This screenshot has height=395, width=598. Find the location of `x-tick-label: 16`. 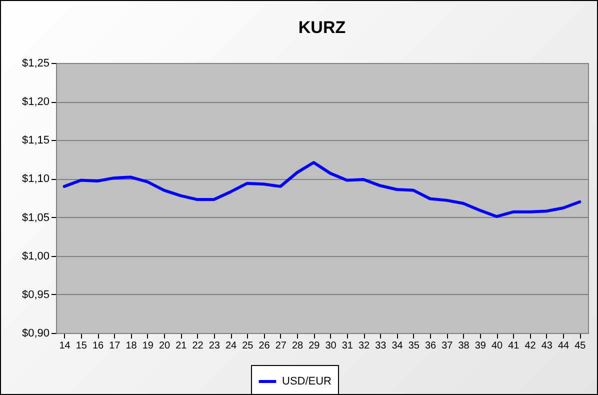

x-tick-label: 16 is located at coordinates (98, 346).